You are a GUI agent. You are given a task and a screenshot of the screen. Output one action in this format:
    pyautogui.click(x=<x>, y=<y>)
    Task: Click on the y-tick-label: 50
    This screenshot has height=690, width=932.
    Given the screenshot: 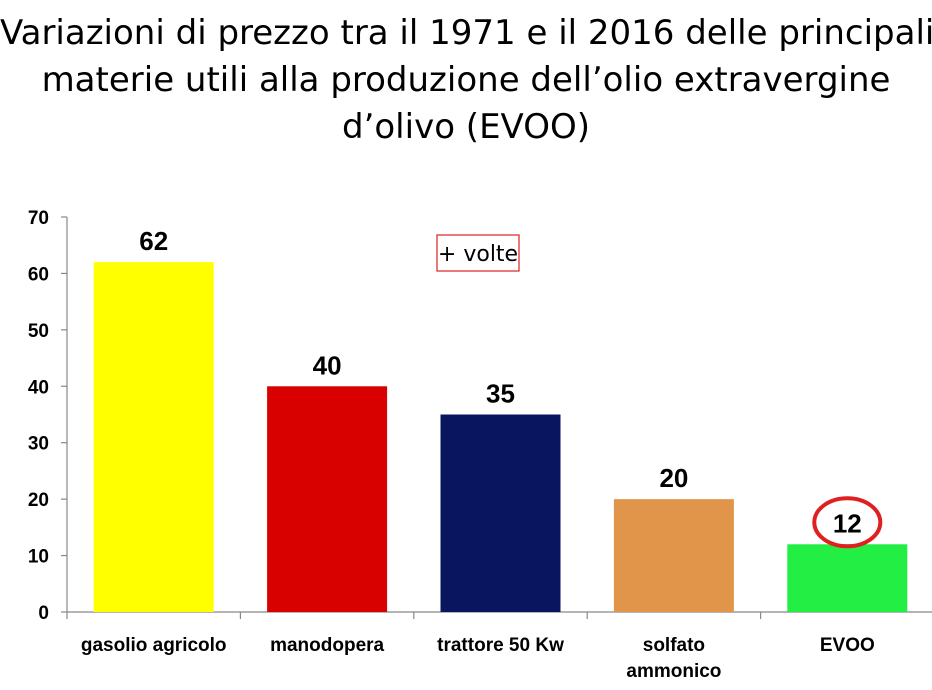 What is the action you would take?
    pyautogui.click(x=38, y=331)
    